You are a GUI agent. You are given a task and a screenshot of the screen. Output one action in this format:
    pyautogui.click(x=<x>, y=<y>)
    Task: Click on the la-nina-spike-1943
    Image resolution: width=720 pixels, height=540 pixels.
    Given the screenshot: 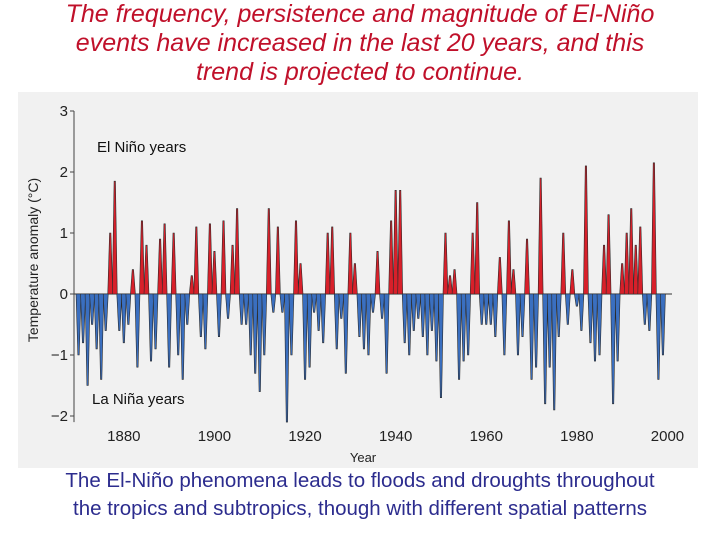 What is the action you would take?
    pyautogui.click(x=409, y=324)
    